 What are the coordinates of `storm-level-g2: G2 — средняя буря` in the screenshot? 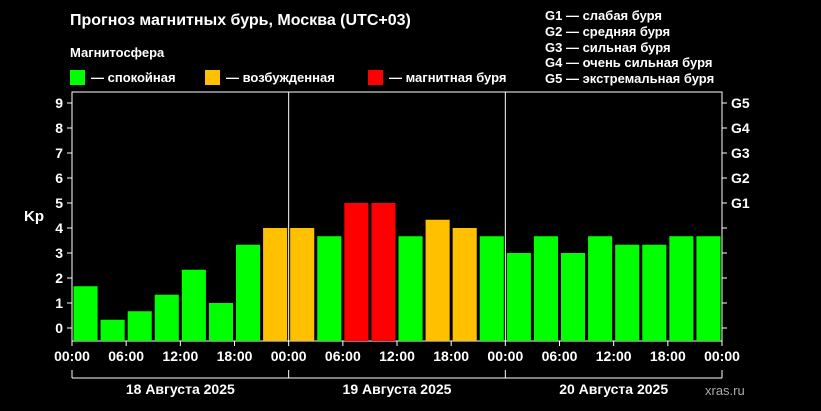 It's located at (608, 31).